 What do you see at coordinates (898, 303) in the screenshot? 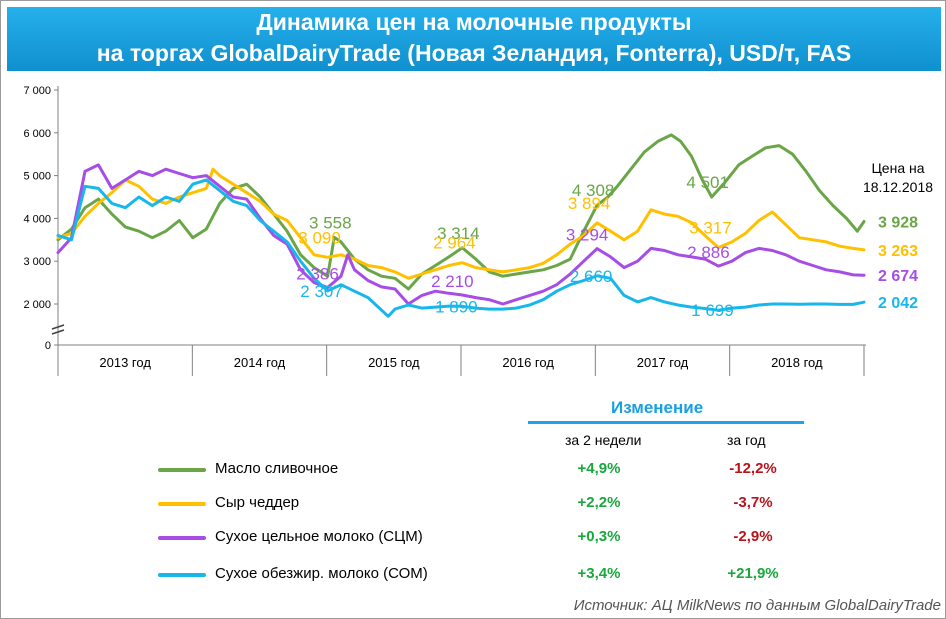
I see `data-label: 2 042` at bounding box center [898, 303].